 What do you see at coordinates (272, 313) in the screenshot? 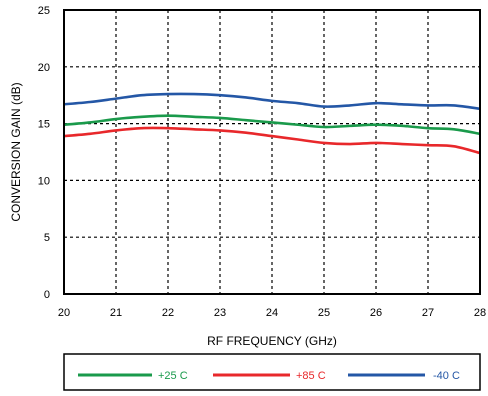
I see `x-tick-label: 24` at bounding box center [272, 313].